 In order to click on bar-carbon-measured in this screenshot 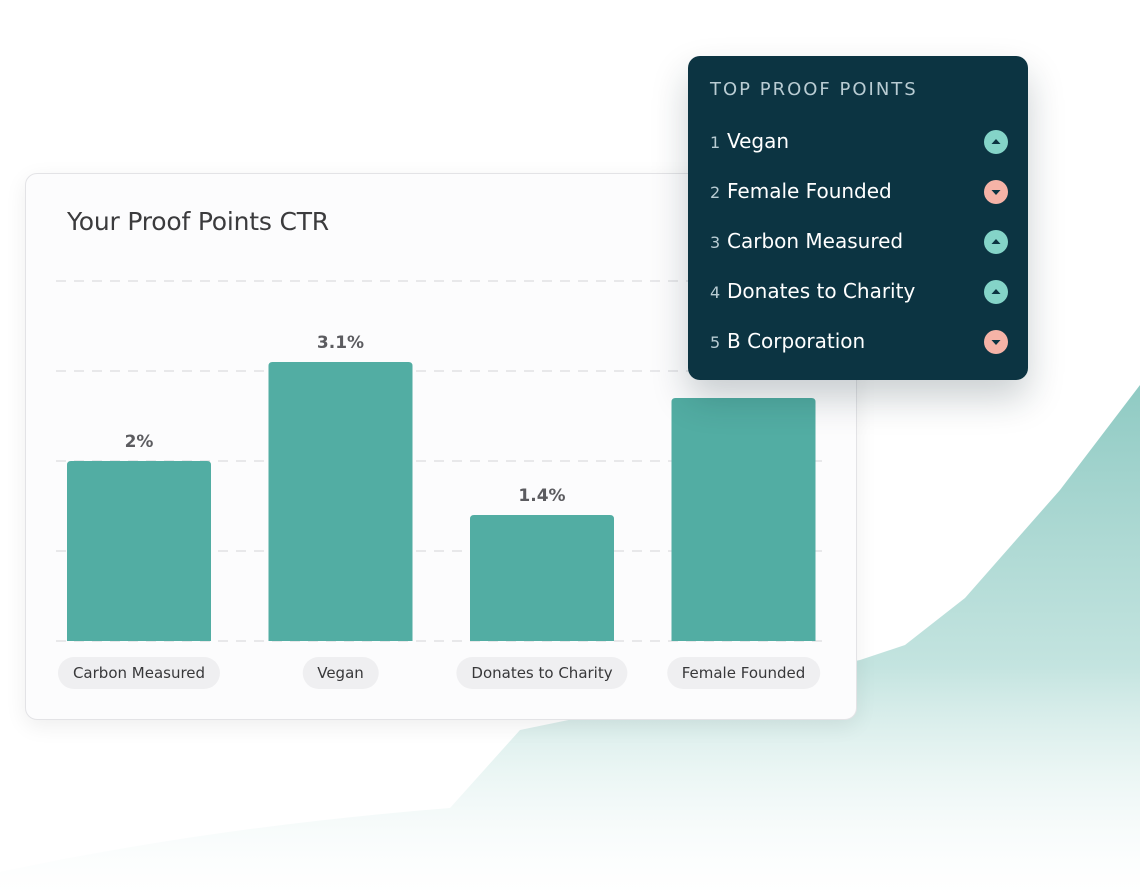, I will do `click(139, 551)`.